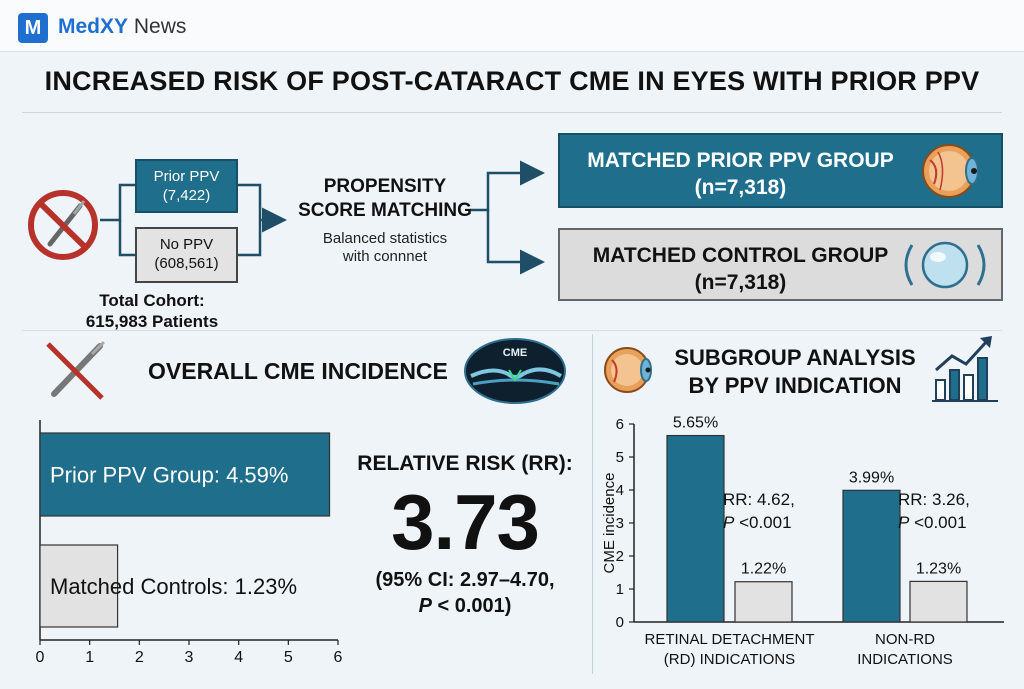 This screenshot has height=689, width=1024. What do you see at coordinates (965, 369) in the screenshot?
I see `growth-chart-icon` at bounding box center [965, 369].